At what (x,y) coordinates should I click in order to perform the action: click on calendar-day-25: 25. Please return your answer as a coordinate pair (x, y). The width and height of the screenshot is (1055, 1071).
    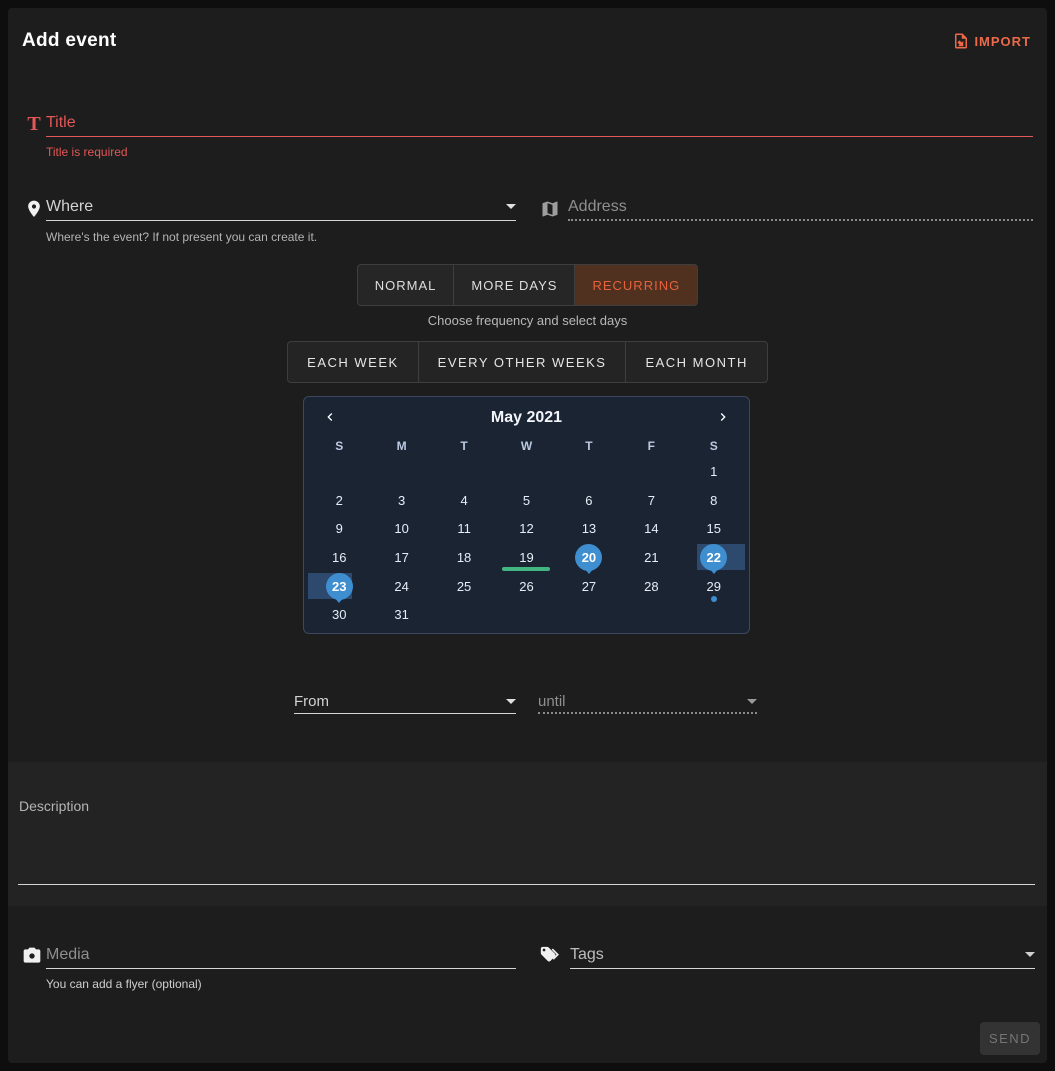
    Looking at the image, I should click on (464, 586).